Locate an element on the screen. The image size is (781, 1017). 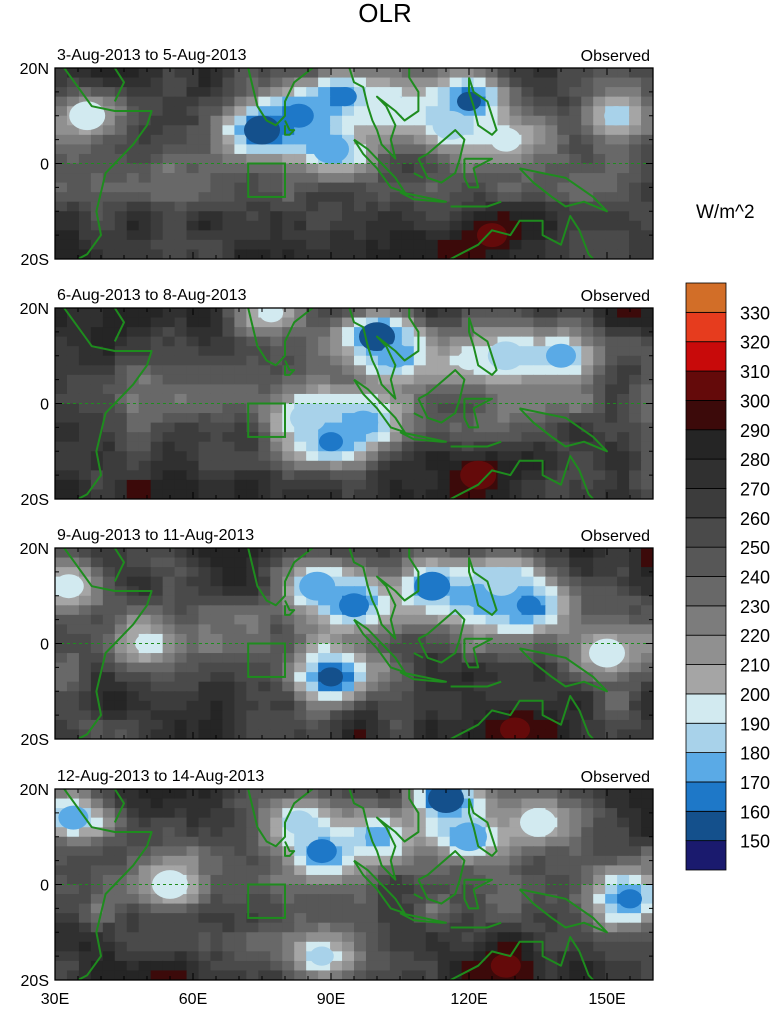
colorbar-label: 260 is located at coordinates (755, 519).